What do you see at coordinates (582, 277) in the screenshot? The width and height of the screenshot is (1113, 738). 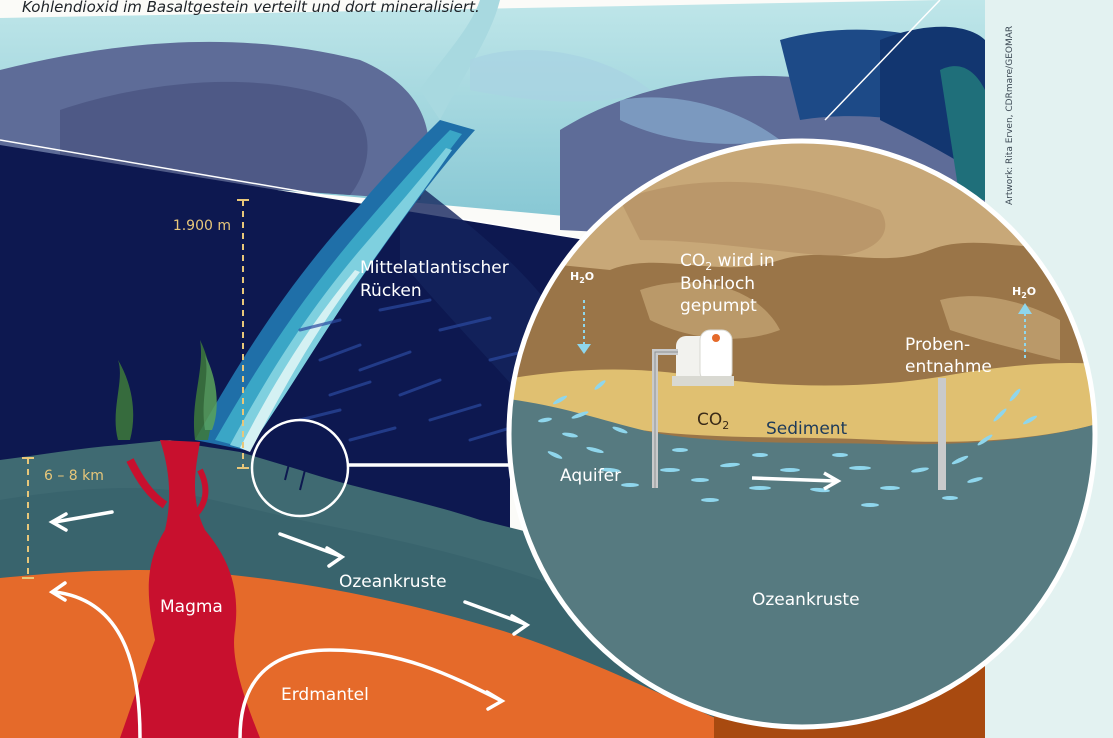 I see `inset-h2o-left: H2O` at bounding box center [582, 277].